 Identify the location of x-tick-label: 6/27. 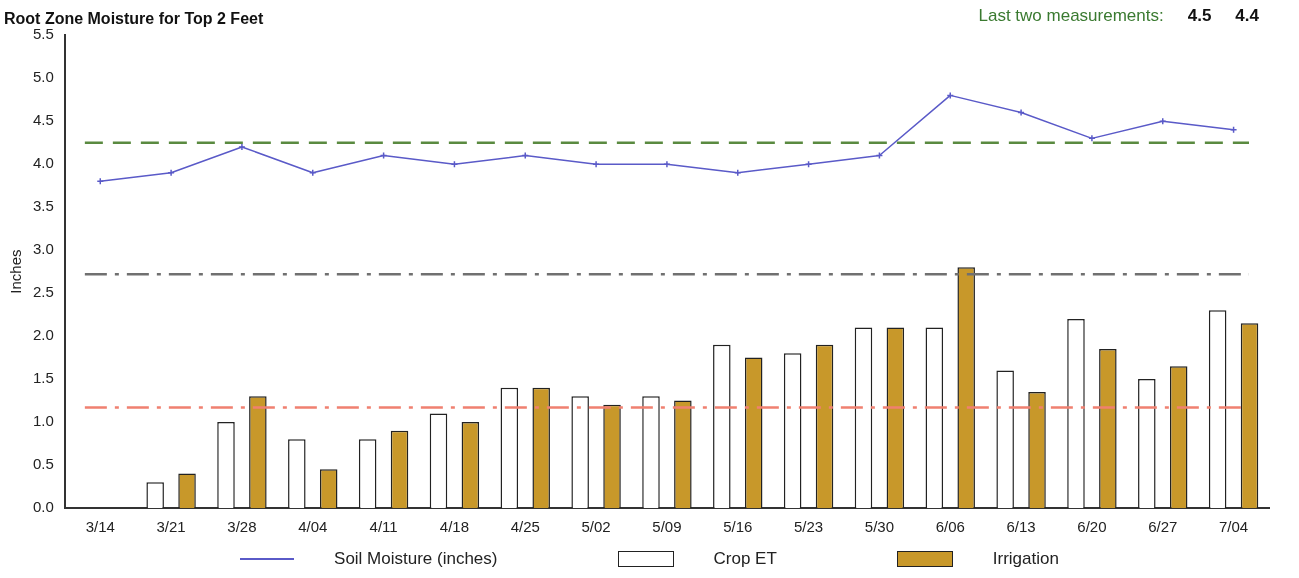
(1163, 527).